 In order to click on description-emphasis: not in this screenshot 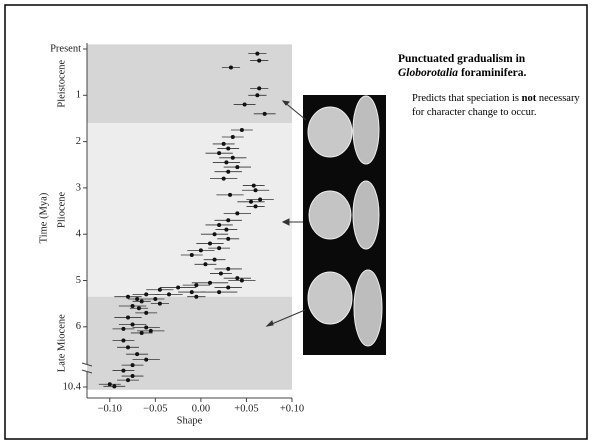, I will do `click(529, 98)`.